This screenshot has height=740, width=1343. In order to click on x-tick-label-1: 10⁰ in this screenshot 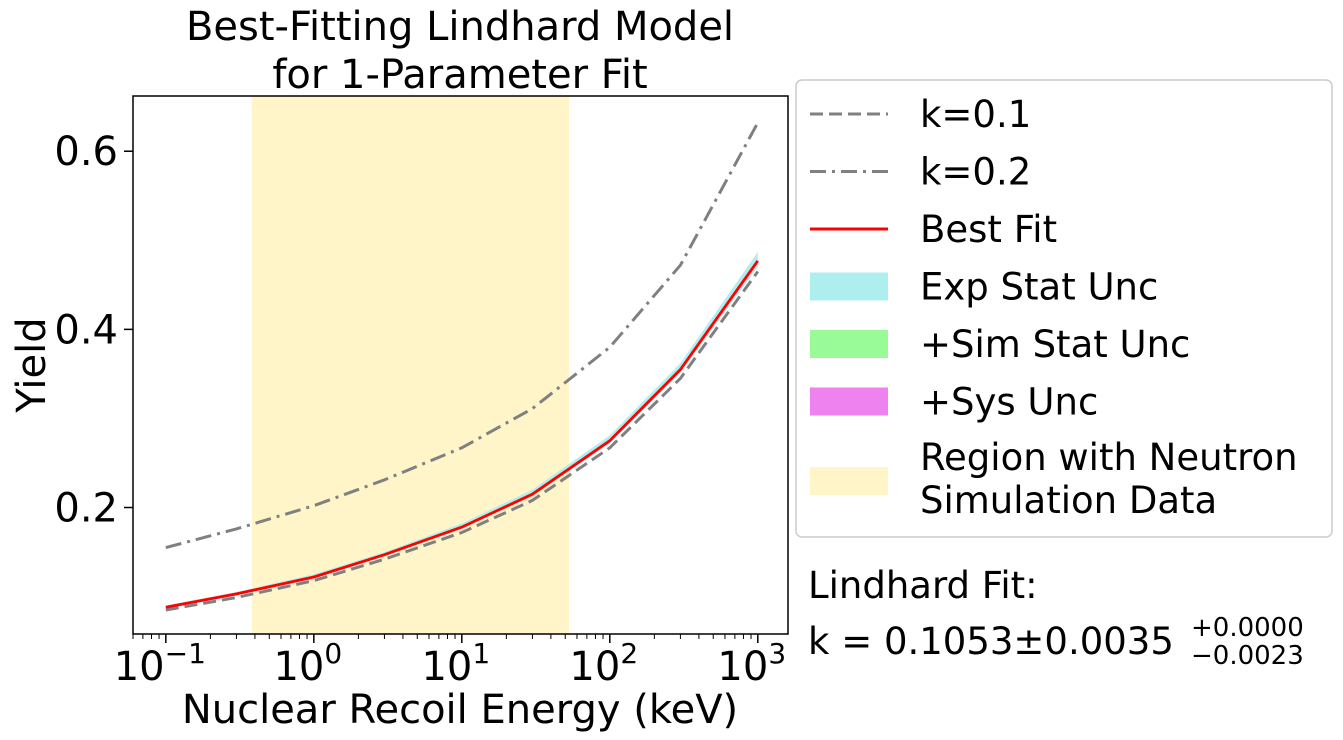, I will do `click(307, 663)`.